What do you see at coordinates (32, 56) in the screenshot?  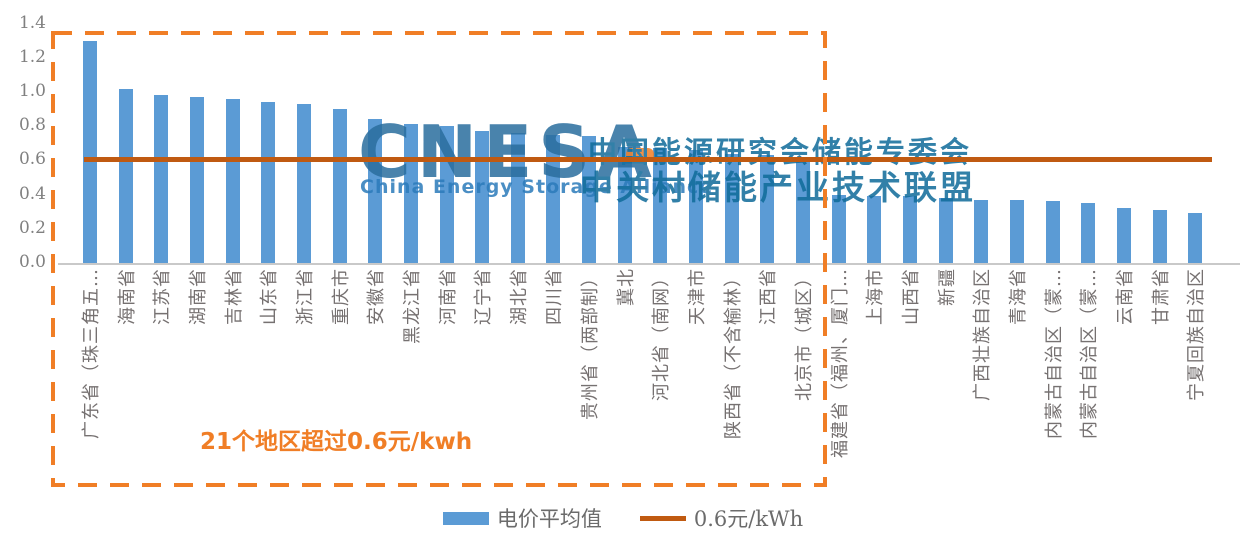 I see `y-tick-label: 1.2` at bounding box center [32, 56].